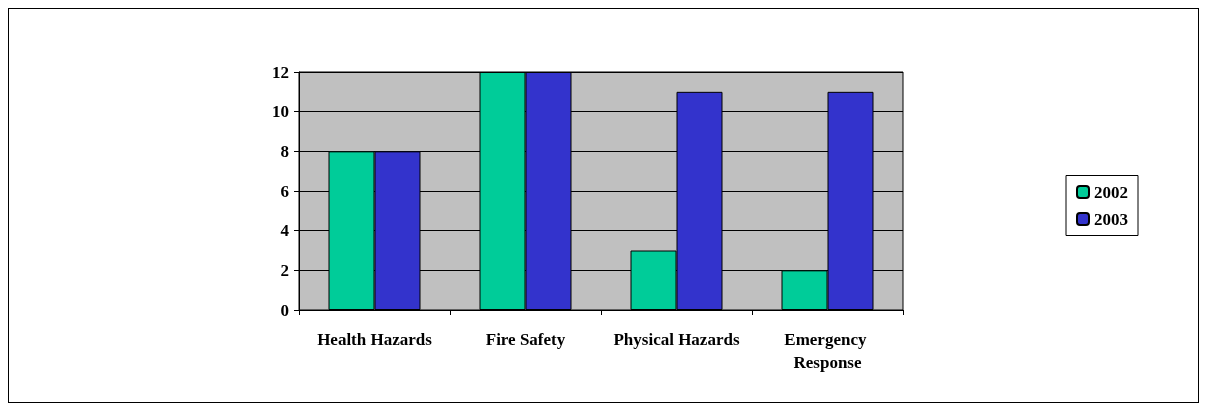 This screenshot has height=413, width=1209. I want to click on legend-label: 2003, so click(1111, 219).